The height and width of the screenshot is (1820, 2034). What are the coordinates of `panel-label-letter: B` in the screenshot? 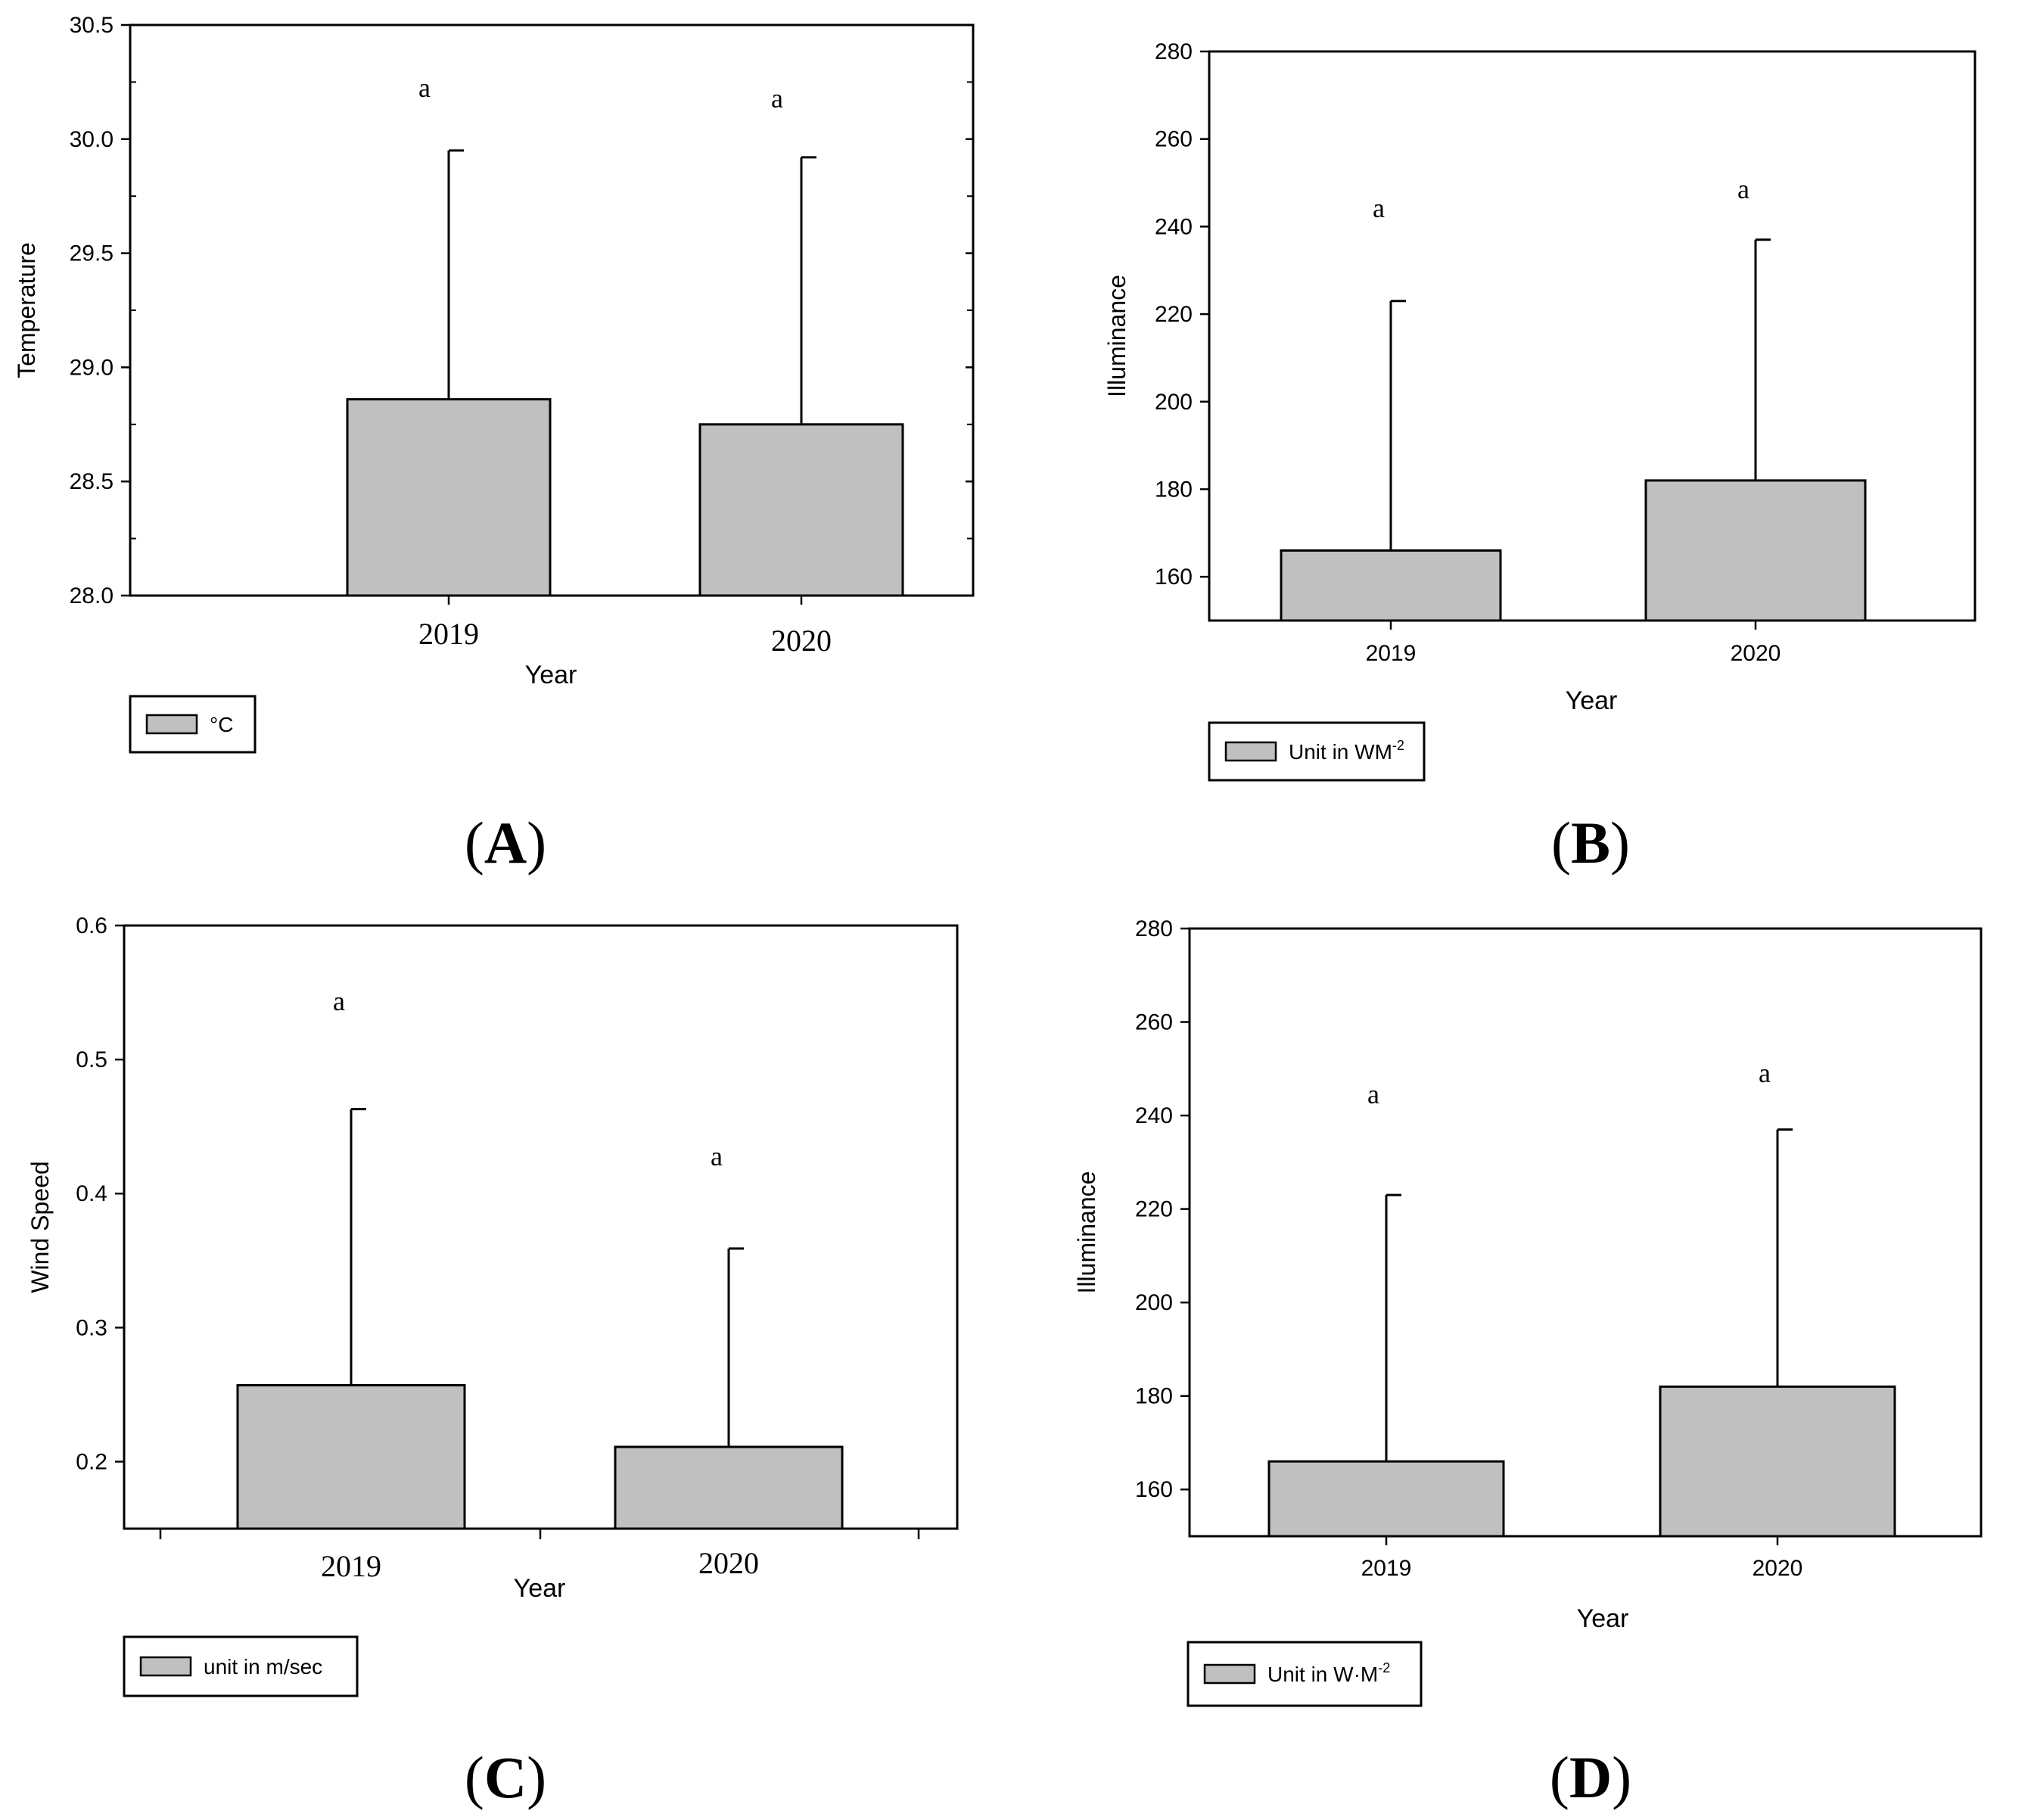 It's located at (1590, 843).